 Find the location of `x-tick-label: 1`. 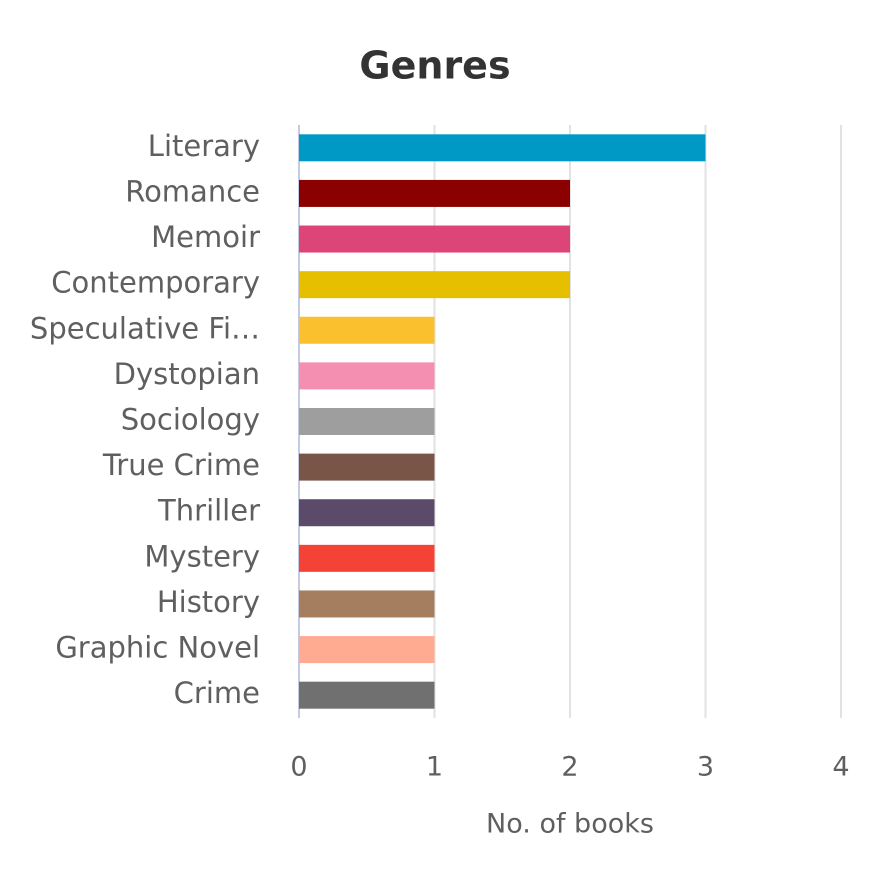

x-tick-label: 1 is located at coordinates (434, 767).